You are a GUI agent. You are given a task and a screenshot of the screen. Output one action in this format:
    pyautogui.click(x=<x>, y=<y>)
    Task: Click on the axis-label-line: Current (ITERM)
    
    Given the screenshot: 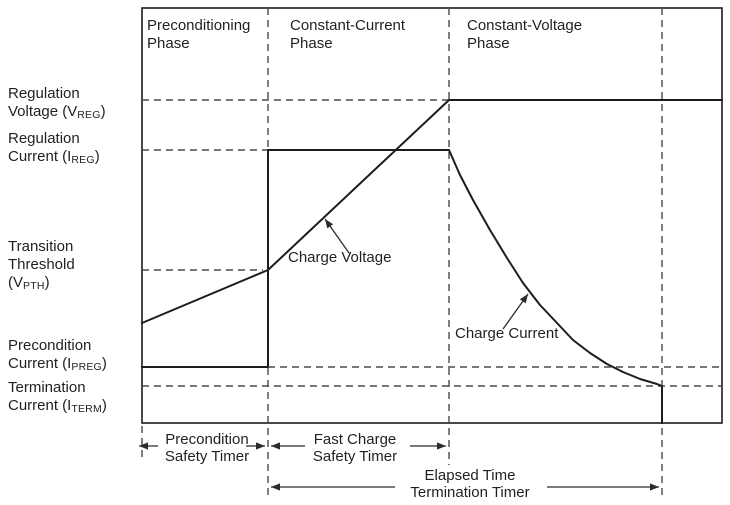 What is the action you would take?
    pyautogui.click(x=57, y=407)
    